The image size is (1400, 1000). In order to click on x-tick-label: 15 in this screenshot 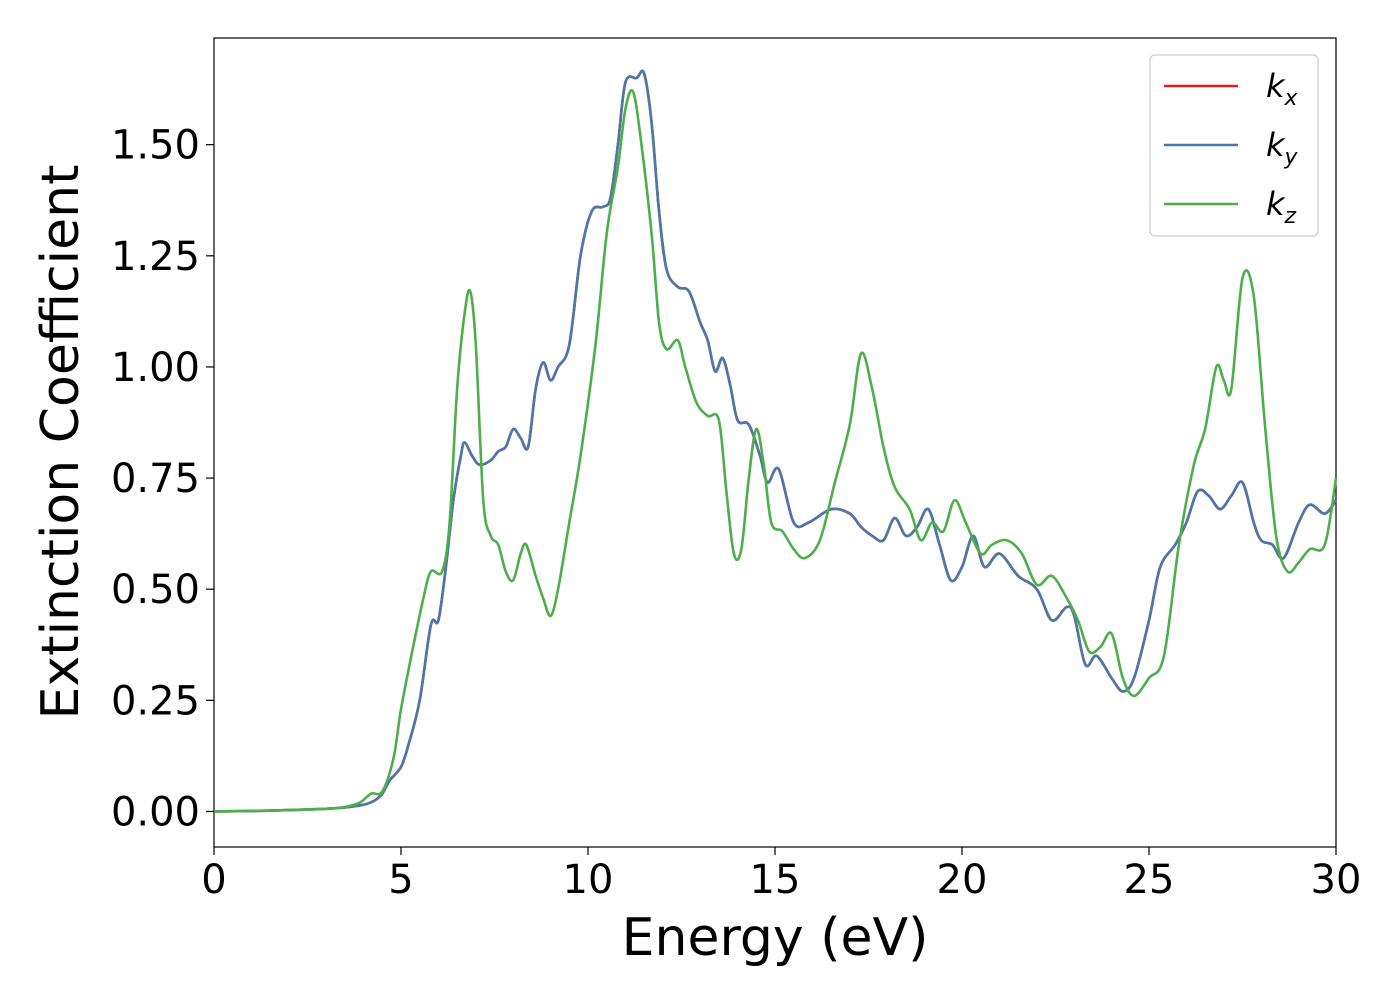, I will do `click(775, 880)`.